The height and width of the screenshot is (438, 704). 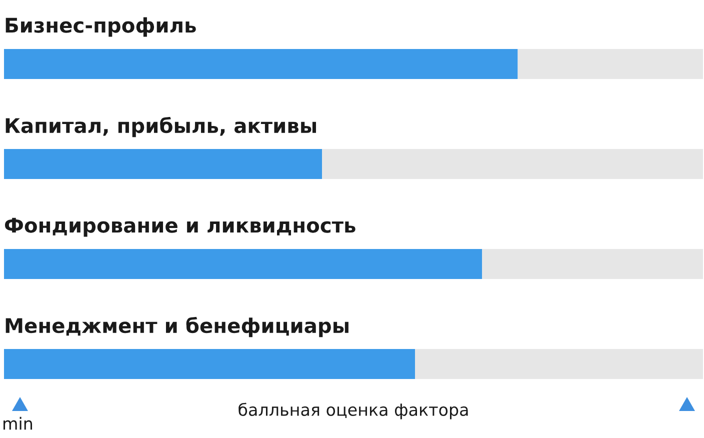 I want to click on y-tick-label: Менеджмент и бенефициары, so click(x=177, y=327).